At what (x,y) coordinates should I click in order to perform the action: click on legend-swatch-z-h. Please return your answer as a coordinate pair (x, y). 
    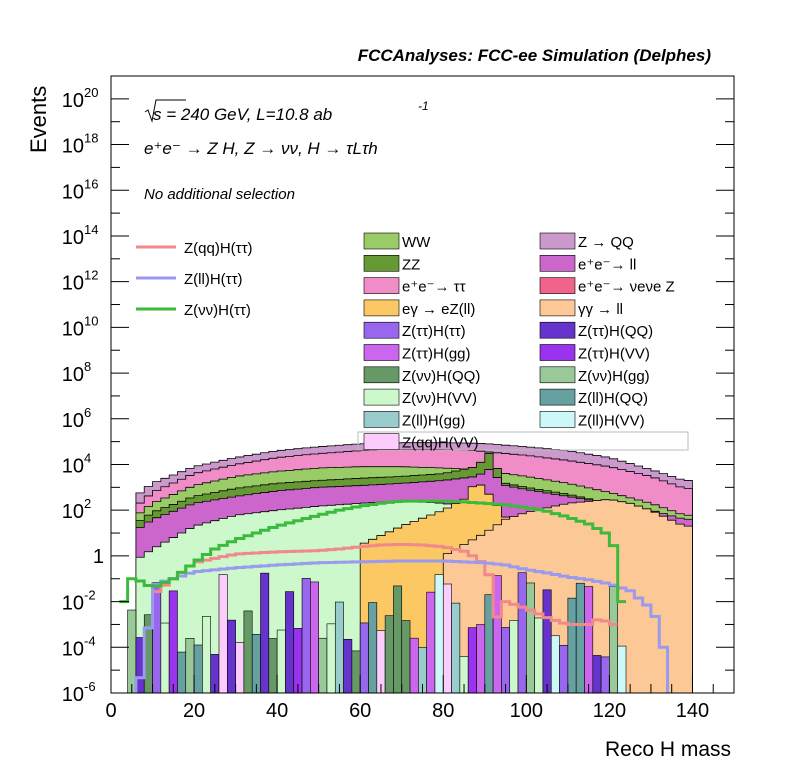
    Looking at the image, I should click on (381, 330).